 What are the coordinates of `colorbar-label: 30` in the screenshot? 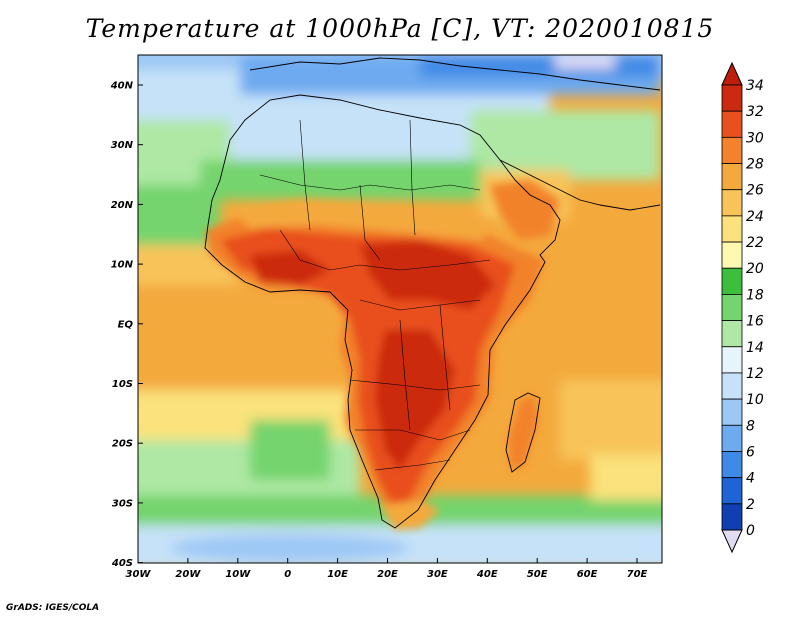 It's located at (755, 138).